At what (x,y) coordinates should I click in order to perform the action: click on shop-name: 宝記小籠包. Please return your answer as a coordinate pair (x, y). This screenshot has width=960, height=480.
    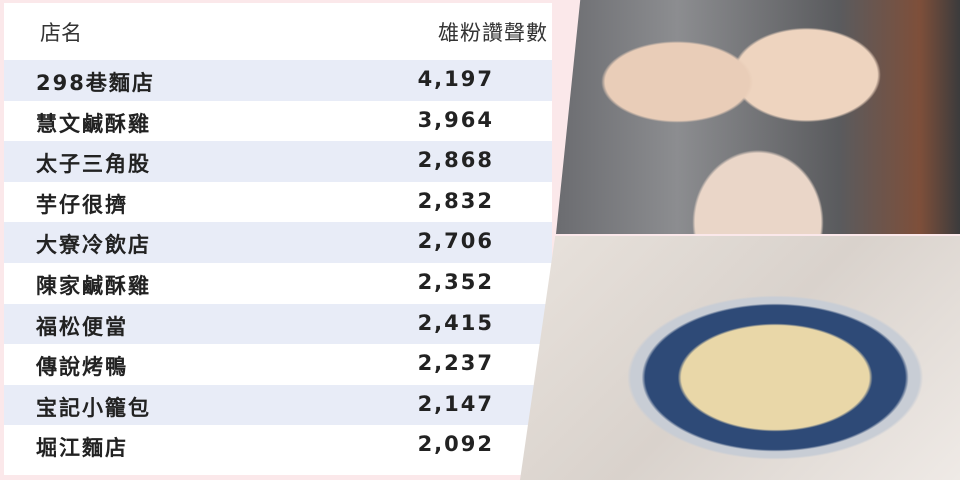
    Looking at the image, I should click on (93, 407).